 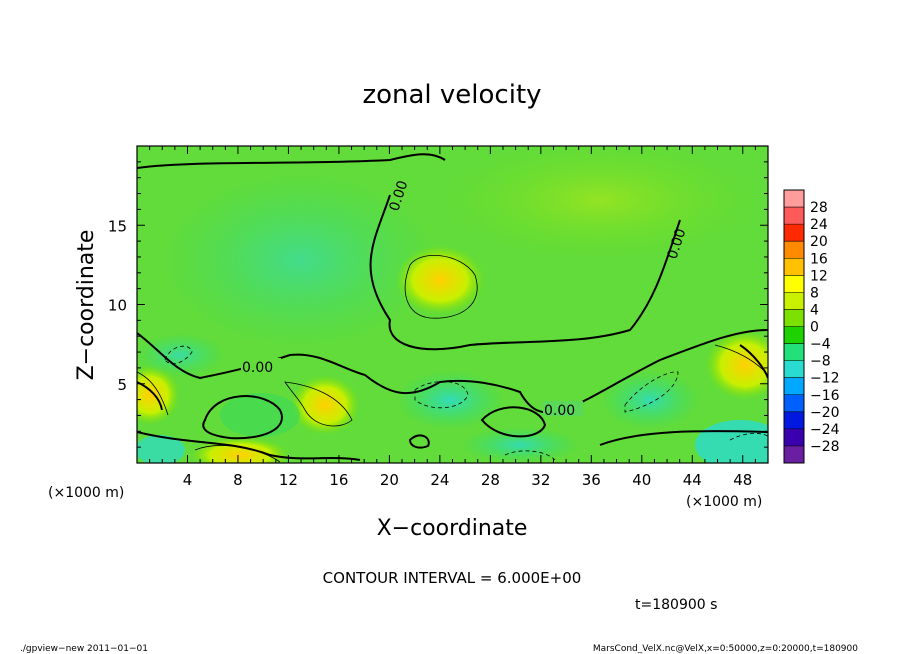 I want to click on x-tick-label: 48, so click(x=742, y=480).